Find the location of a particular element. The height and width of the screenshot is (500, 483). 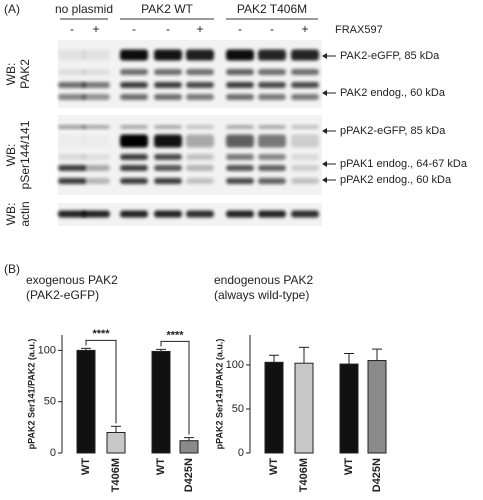

panel-label: (B) is located at coordinates (12, 269).